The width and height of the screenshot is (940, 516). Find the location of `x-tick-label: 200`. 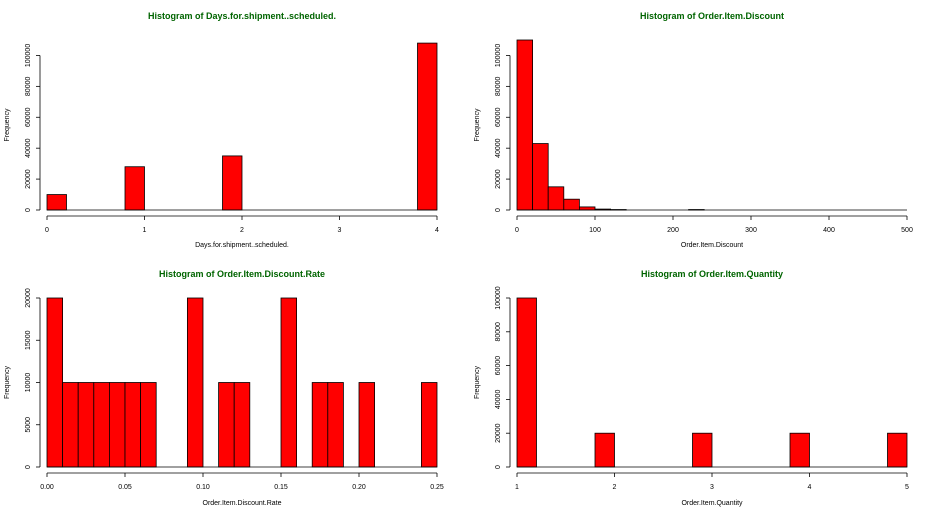

x-tick-label: 200 is located at coordinates (673, 230).